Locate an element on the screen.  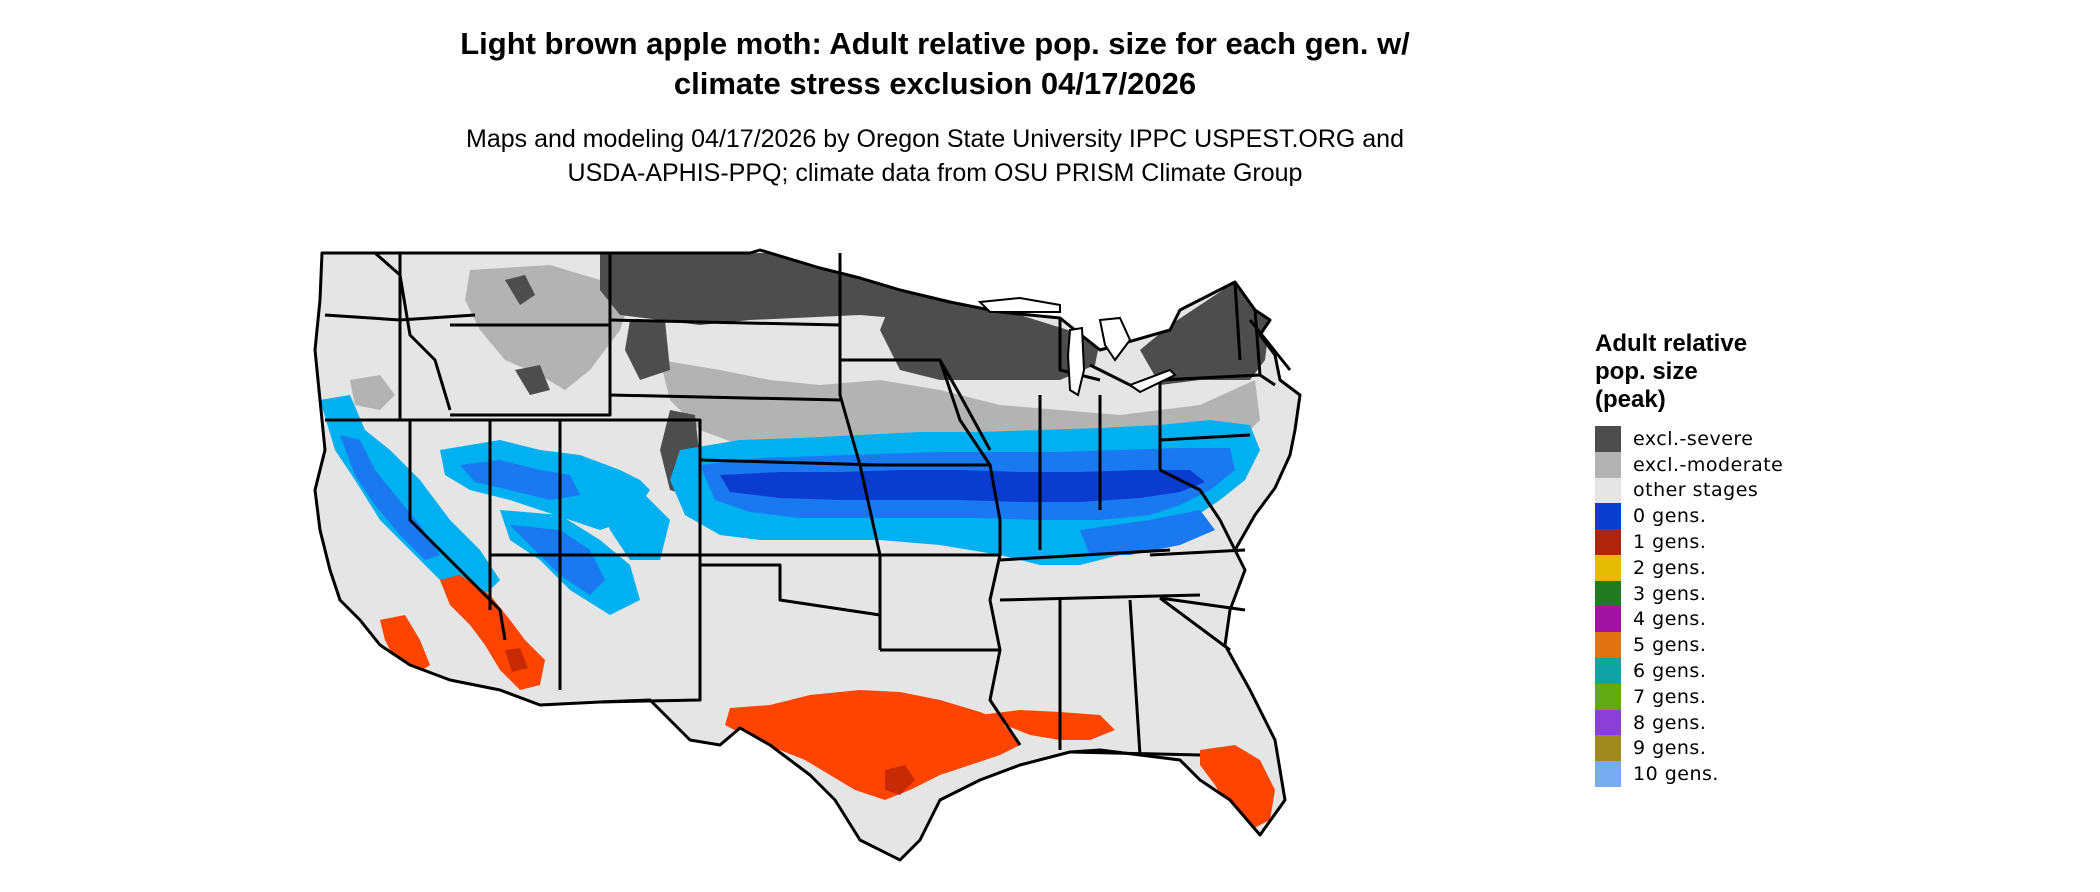
border-pa-south is located at coordinates (1205, 437).